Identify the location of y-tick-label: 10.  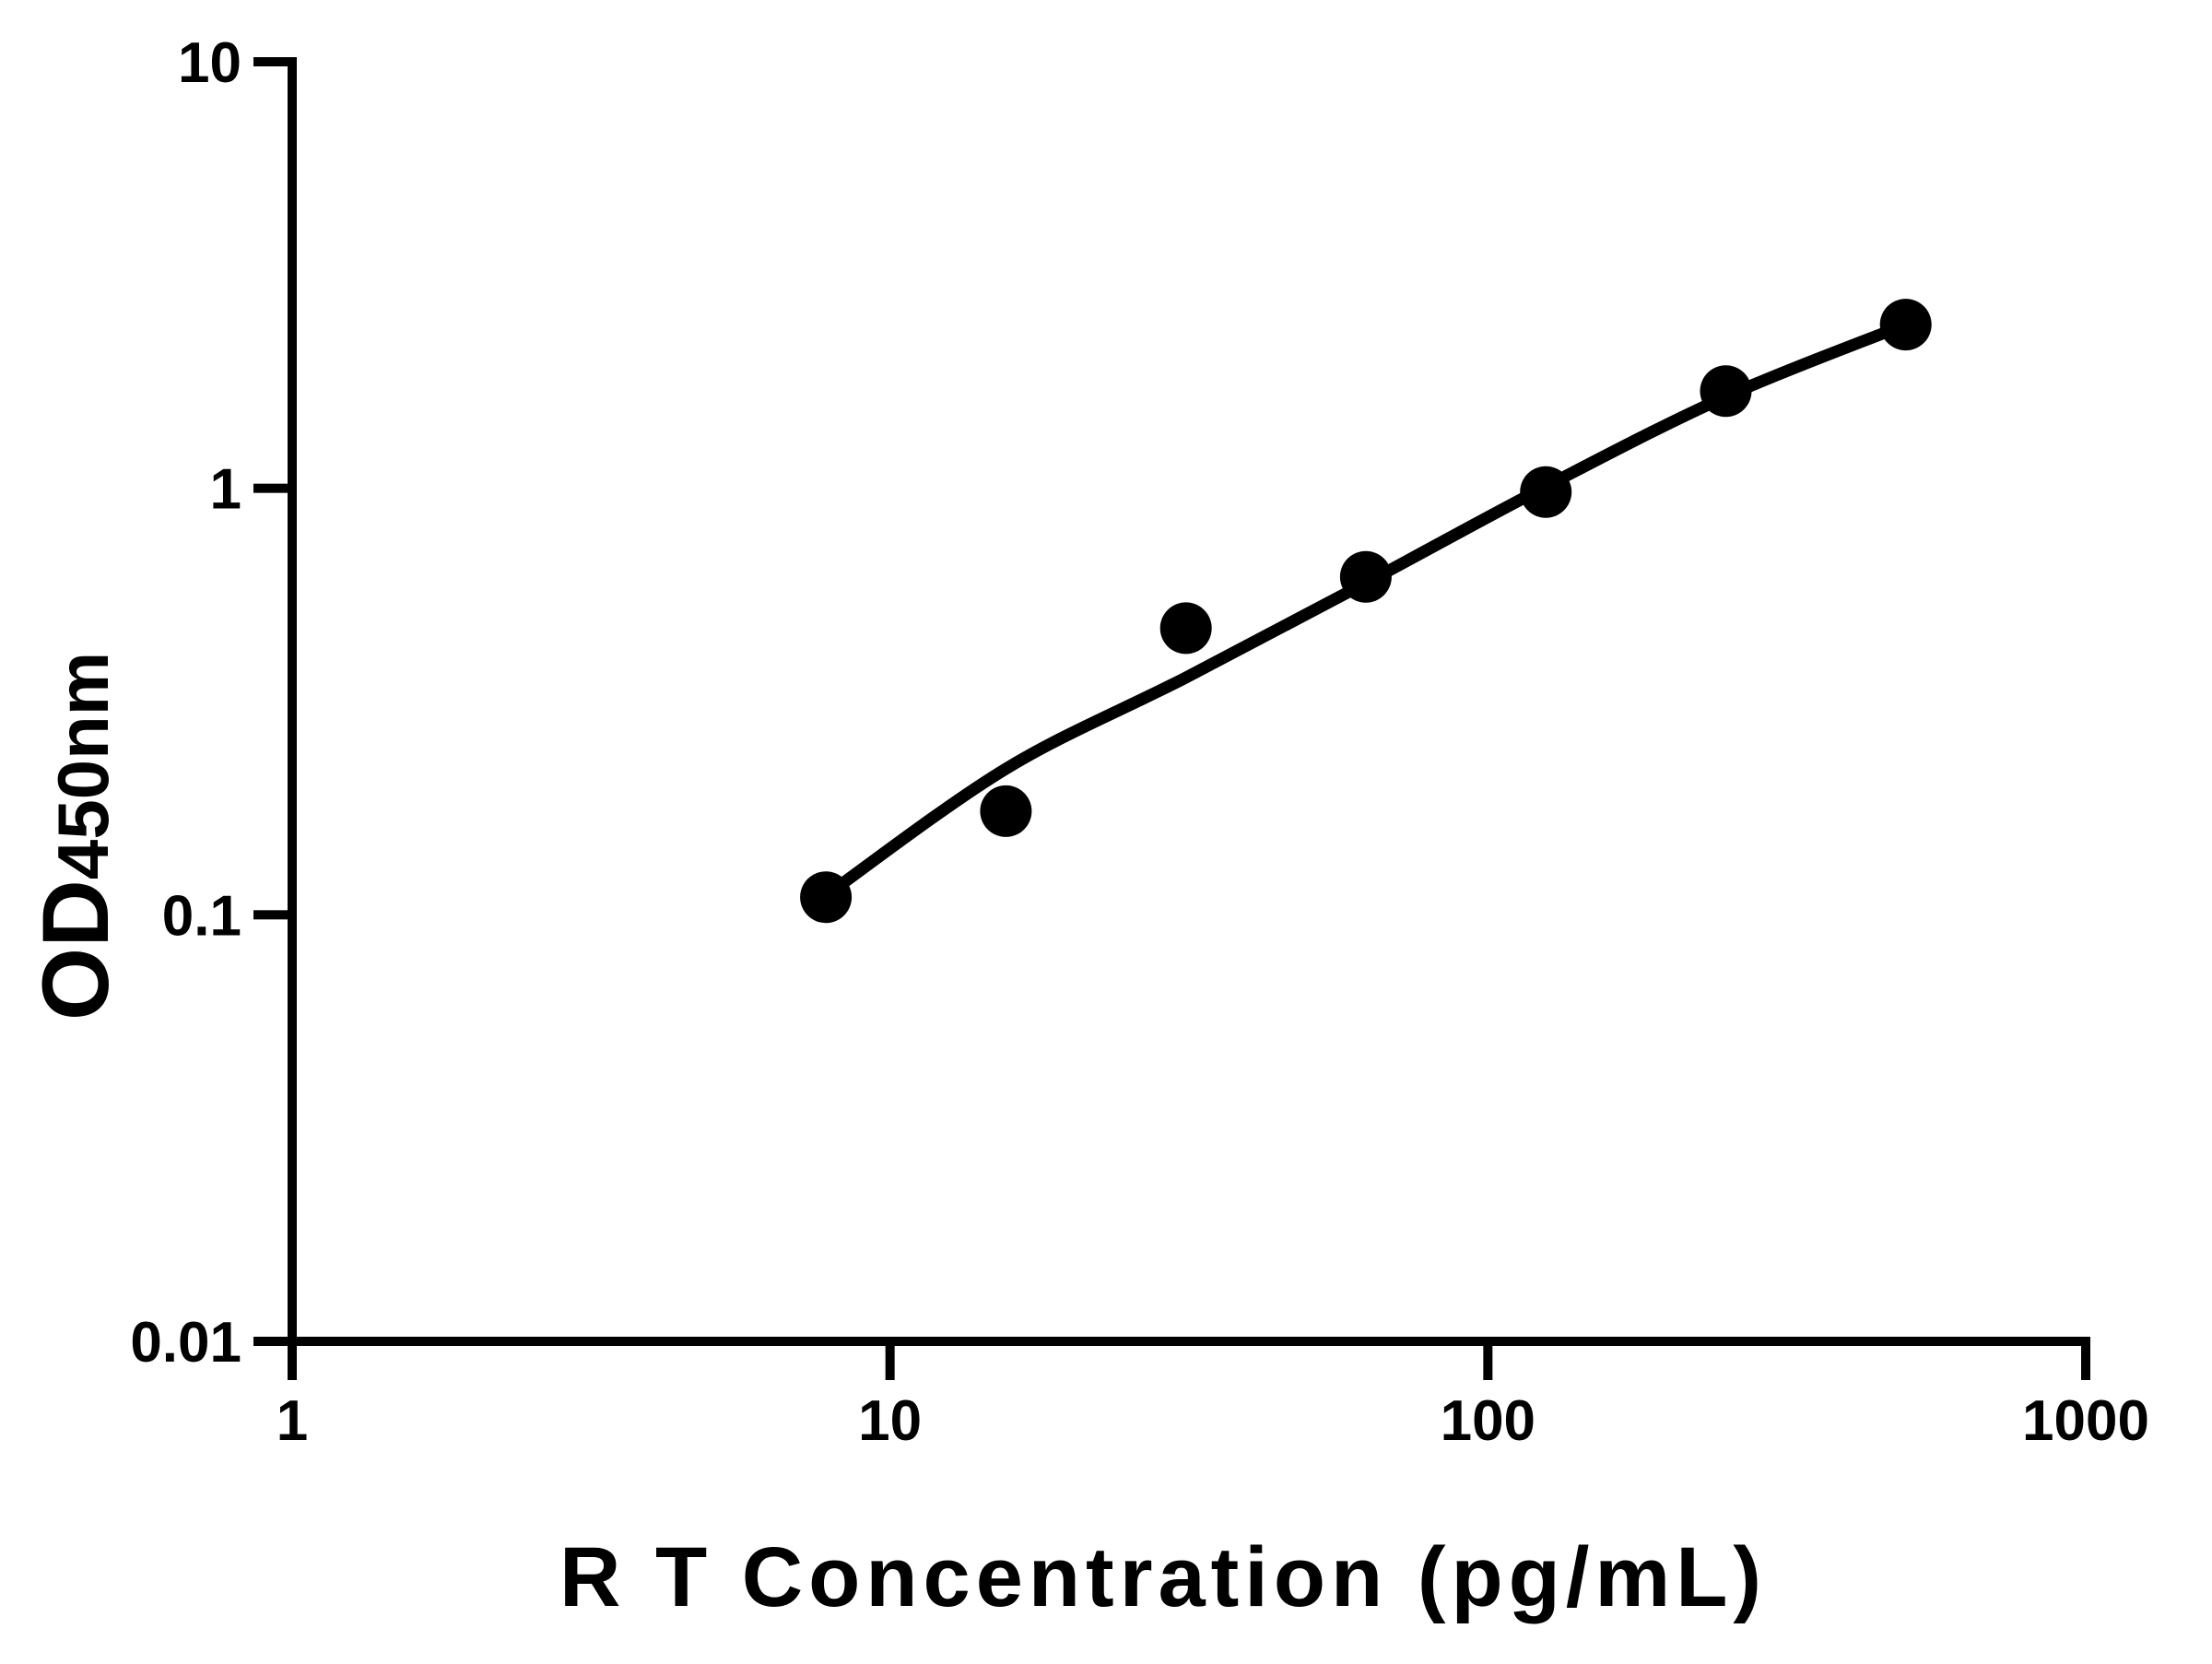
(209, 63).